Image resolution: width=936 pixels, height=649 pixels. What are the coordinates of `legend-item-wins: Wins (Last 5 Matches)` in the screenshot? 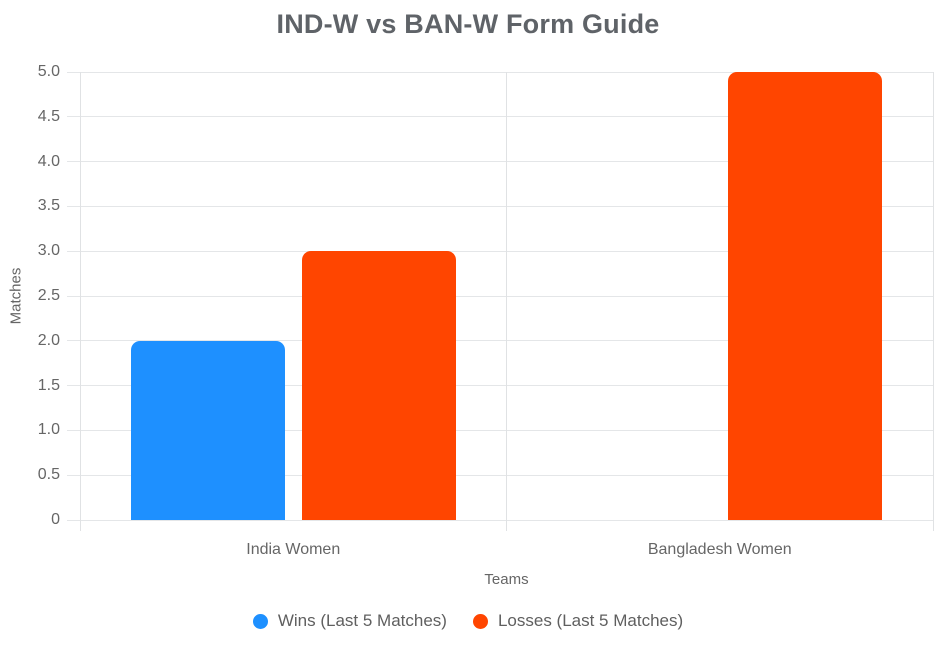 It's located at (349, 621).